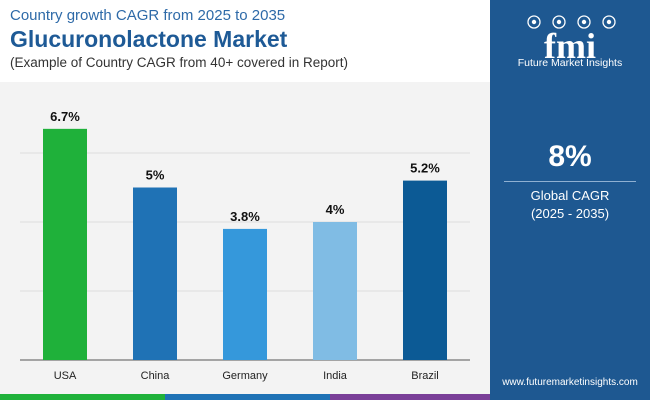 Image resolution: width=650 pixels, height=400 pixels. What do you see at coordinates (65, 116) in the screenshot?
I see `data-label-usa: 6.7%` at bounding box center [65, 116].